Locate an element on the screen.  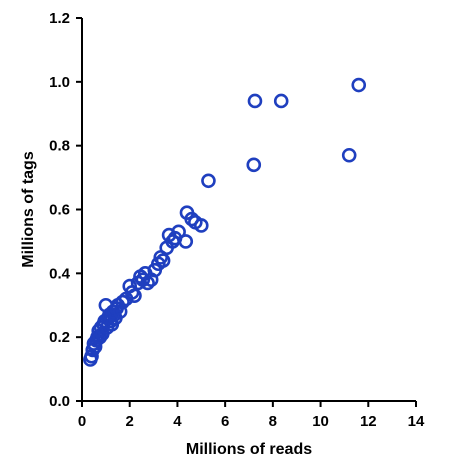
y-tick-label: 0.2 is located at coordinates (59, 337).